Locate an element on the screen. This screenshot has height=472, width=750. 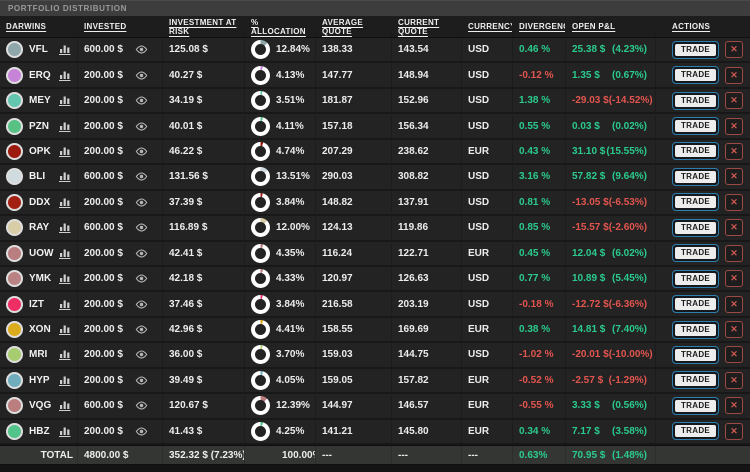
panel-title: PORTFOLIO DISTRIBUTION is located at coordinates (67, 8).